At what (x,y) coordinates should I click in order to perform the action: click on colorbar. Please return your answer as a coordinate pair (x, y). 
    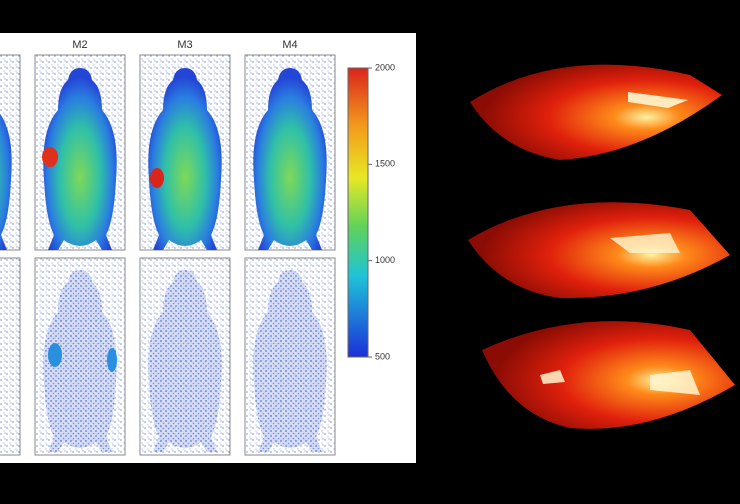
    Looking at the image, I should click on (358, 212).